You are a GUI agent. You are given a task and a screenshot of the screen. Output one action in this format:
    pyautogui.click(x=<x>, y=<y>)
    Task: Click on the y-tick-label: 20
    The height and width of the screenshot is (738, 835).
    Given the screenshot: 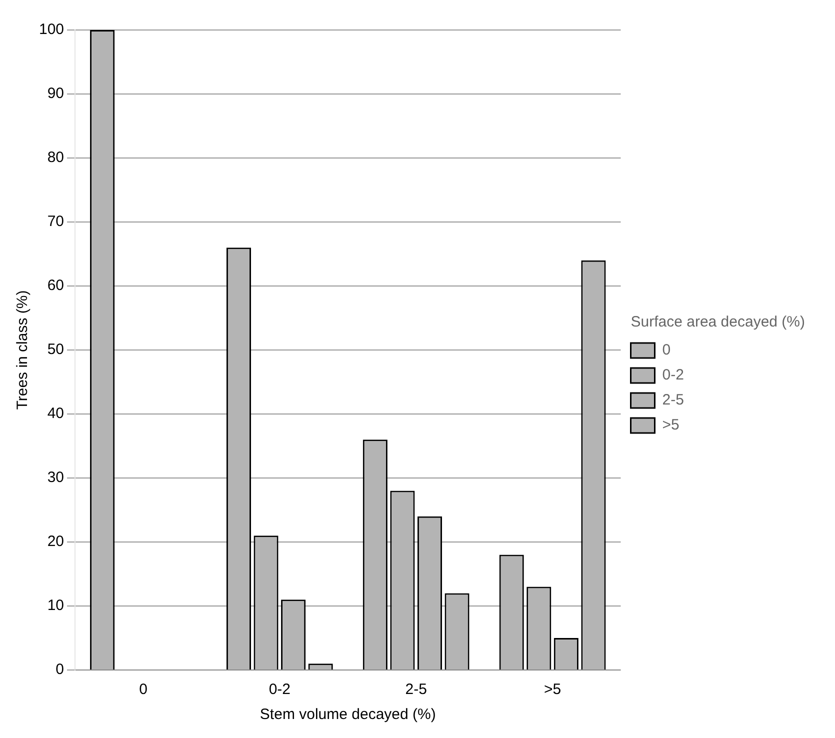 What is the action you would take?
    pyautogui.click(x=55, y=541)
    